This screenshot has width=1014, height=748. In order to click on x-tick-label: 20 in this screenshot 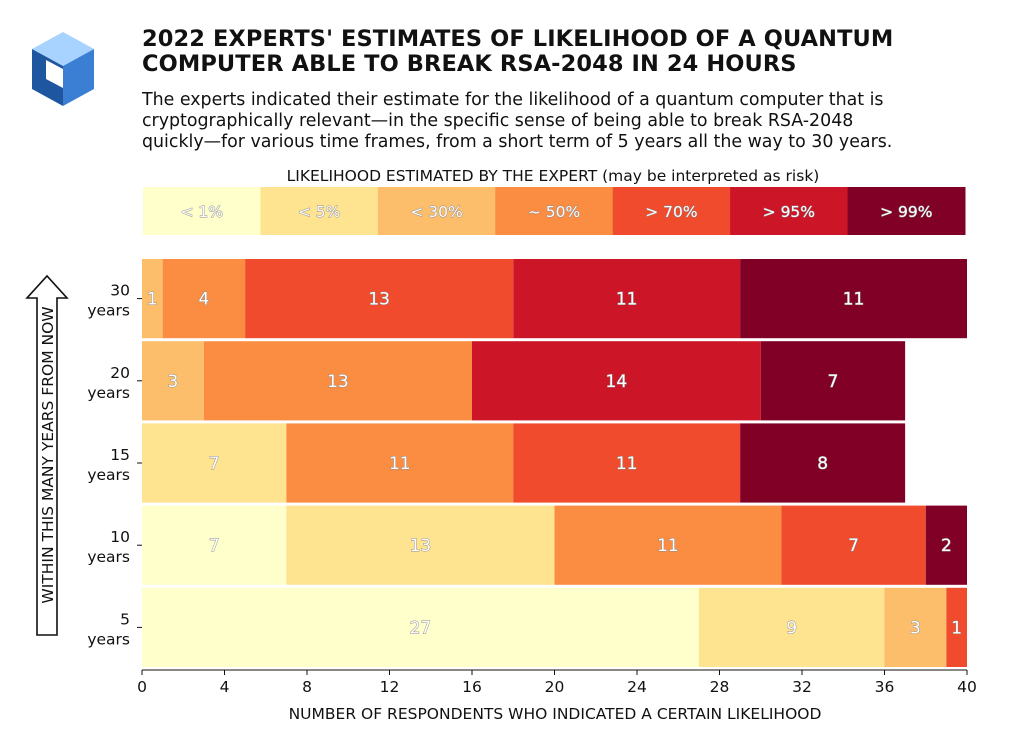, I will do `click(555, 687)`.